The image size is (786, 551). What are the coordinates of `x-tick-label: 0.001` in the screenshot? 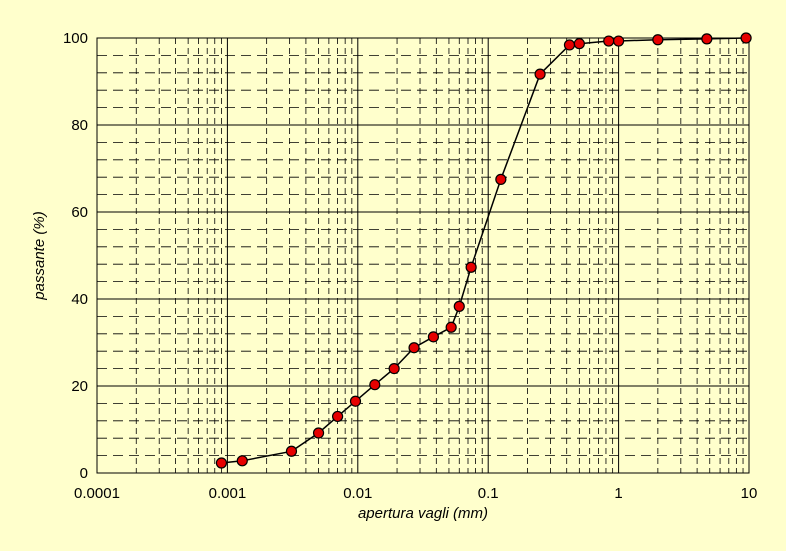 It's located at (228, 493).